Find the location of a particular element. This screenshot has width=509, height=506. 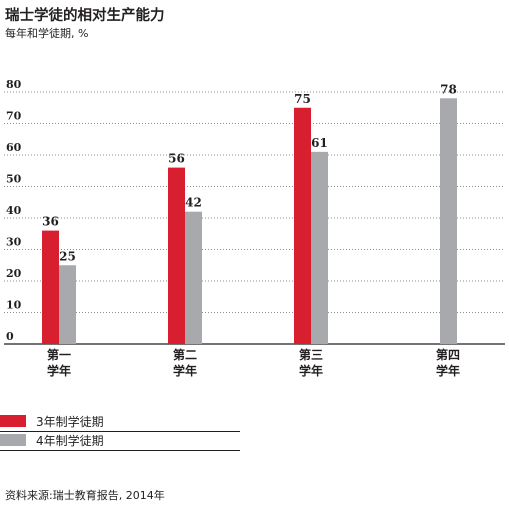

legend-item-series-2: 4年制学徒期 is located at coordinates (120, 443).